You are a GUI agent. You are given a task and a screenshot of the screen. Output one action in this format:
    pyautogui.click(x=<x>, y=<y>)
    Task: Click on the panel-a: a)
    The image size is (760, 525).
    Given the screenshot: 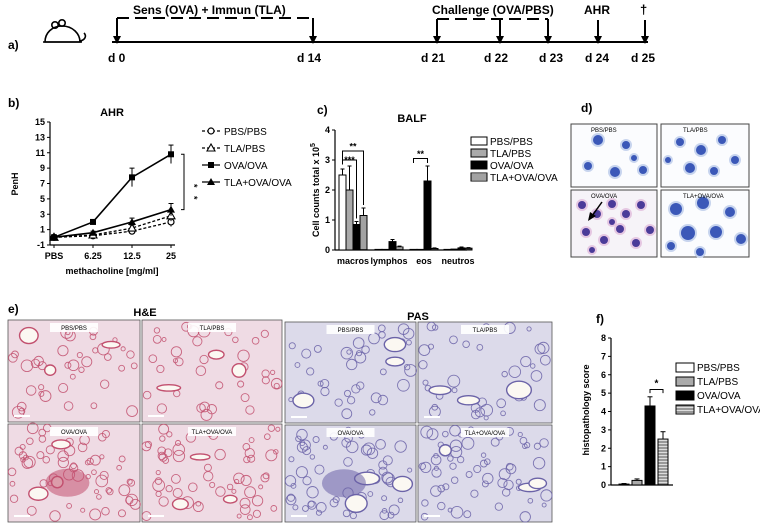 What is the action you would take?
    pyautogui.click(x=331, y=33)
    